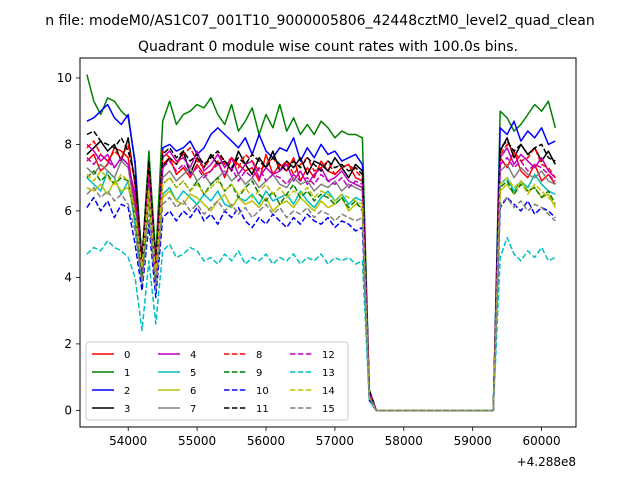  I want to click on x-tick-label: 60000, so click(541, 441).